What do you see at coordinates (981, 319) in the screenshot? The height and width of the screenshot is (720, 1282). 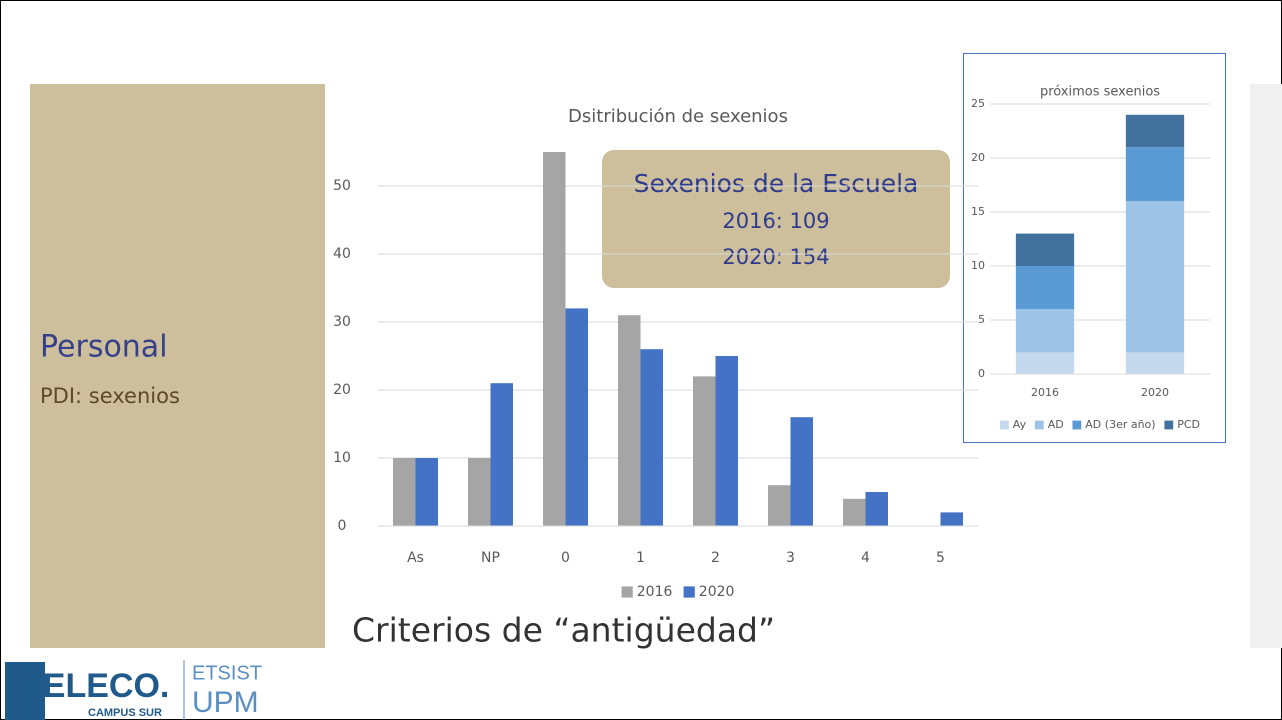 I see `y-tick-label: 5` at bounding box center [981, 319].